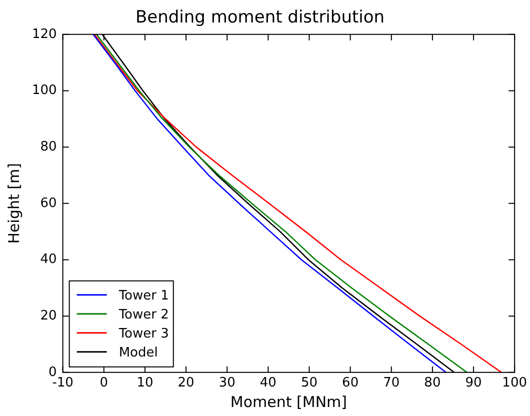 The width and height of the screenshot is (530, 416). I want to click on chart-title: Bending moment distribution, so click(260, 18).